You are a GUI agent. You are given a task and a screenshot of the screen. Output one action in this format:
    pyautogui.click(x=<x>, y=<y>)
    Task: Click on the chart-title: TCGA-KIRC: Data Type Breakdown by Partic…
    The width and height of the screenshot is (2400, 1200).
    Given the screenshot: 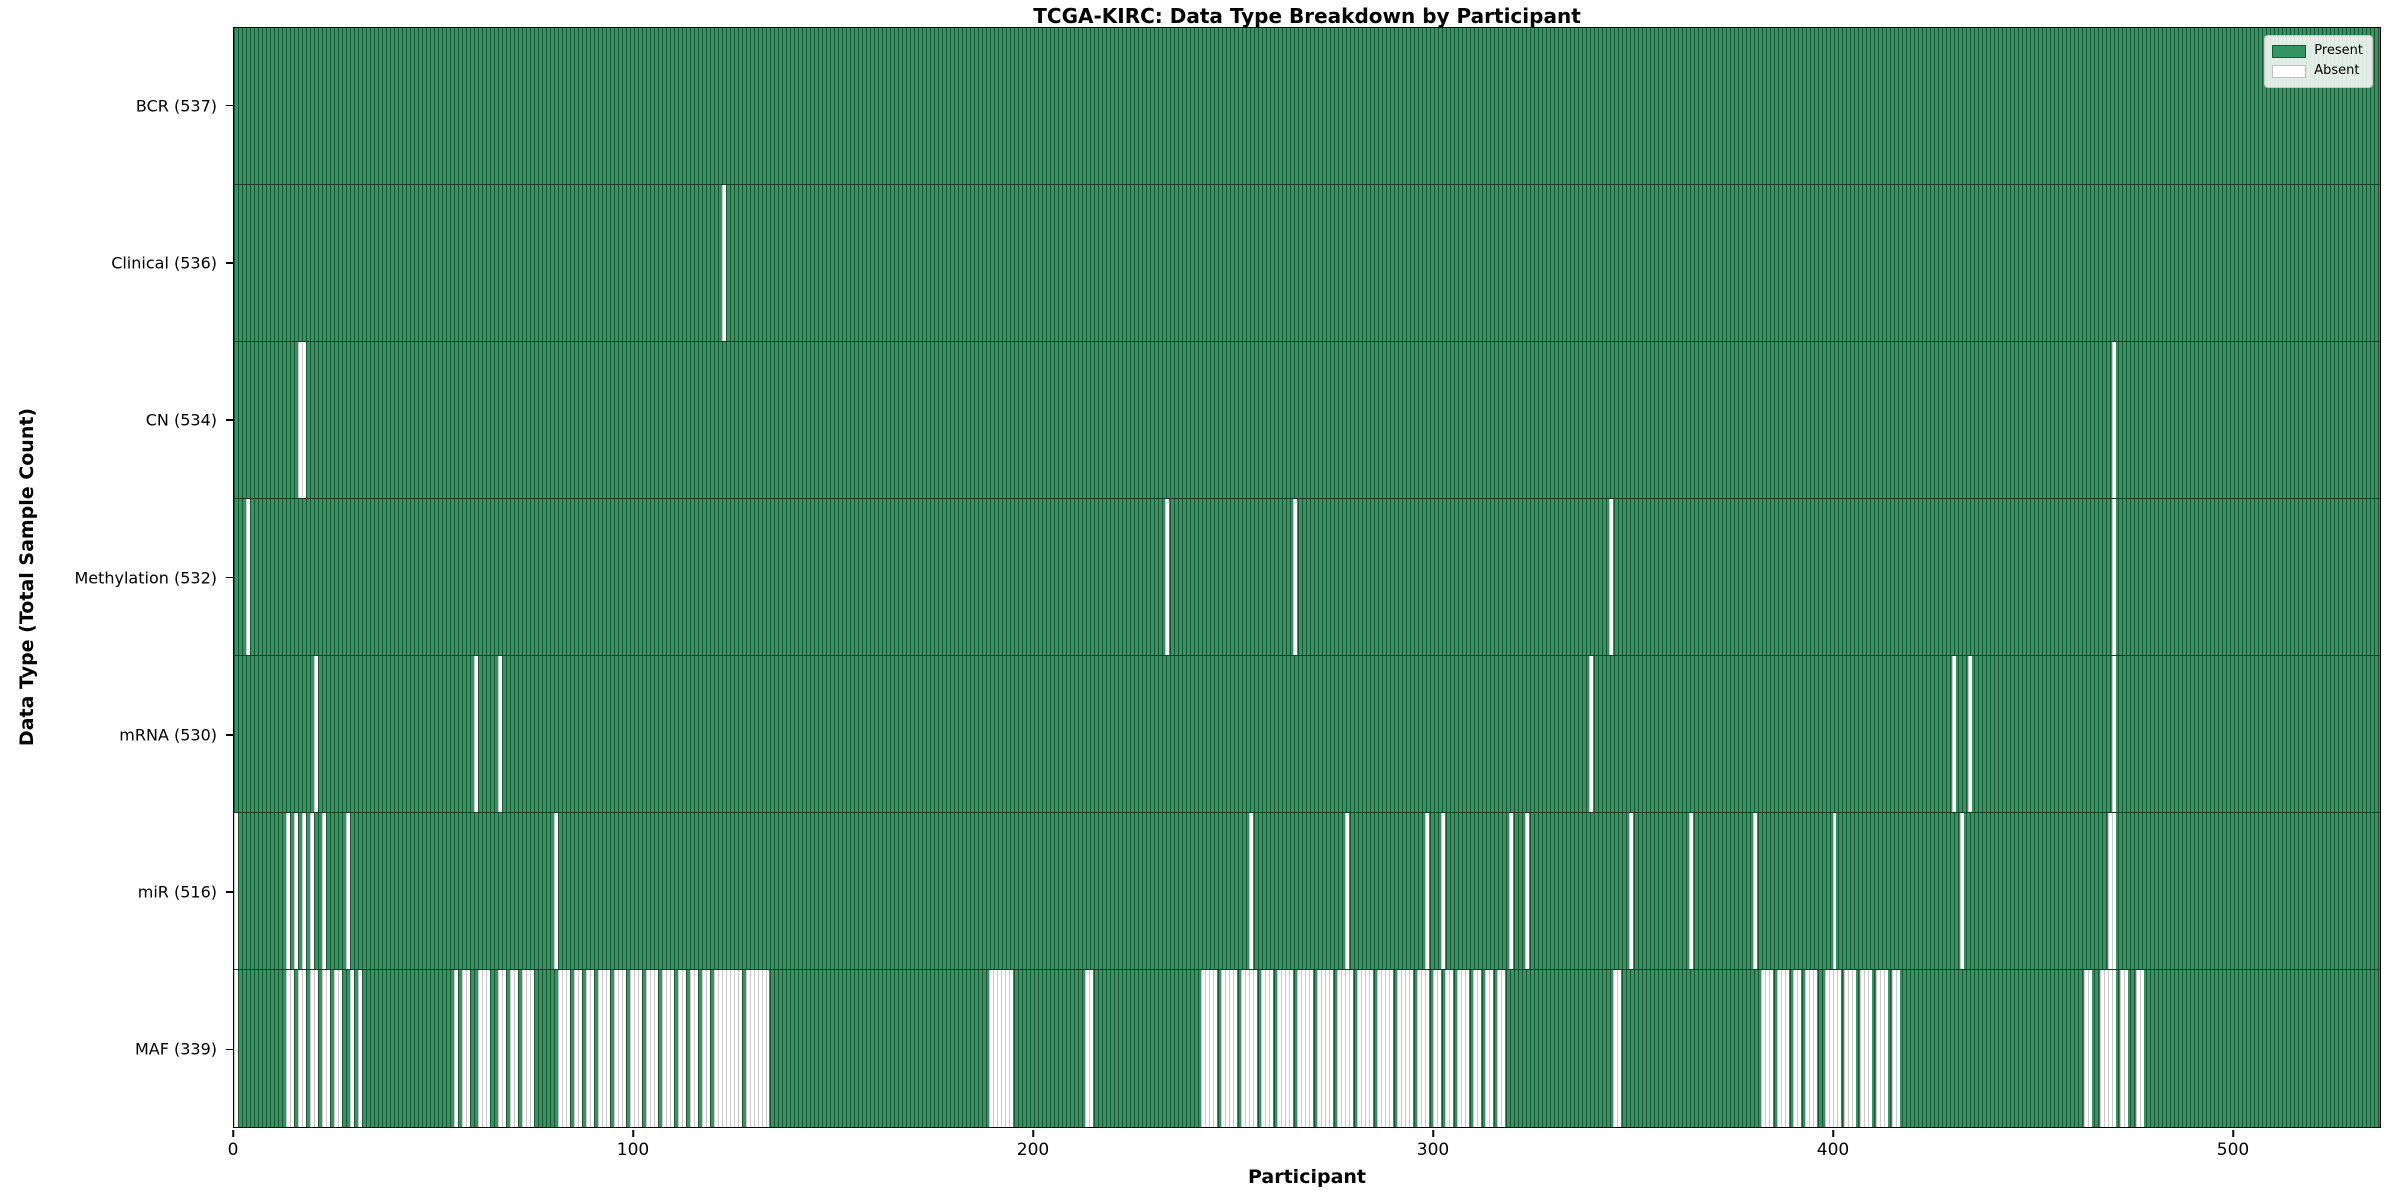 What is the action you would take?
    pyautogui.click(x=1307, y=16)
    